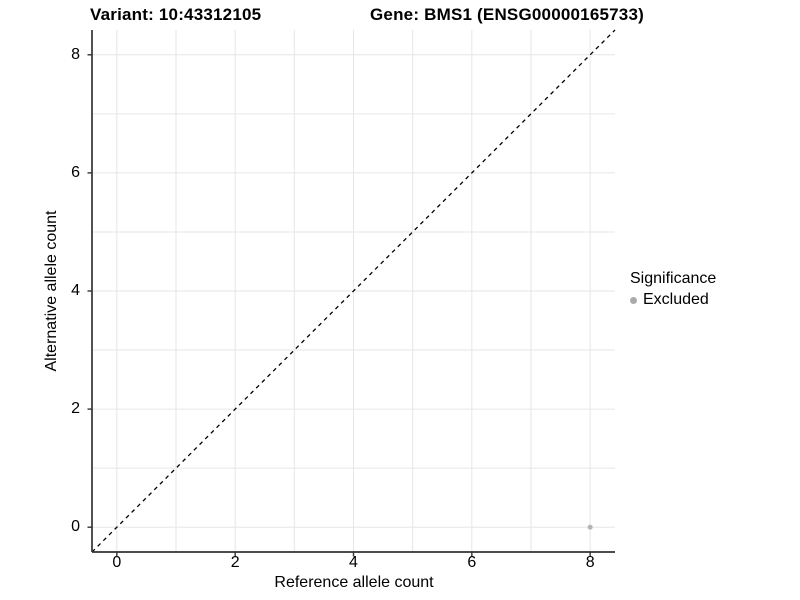  Describe the element at coordinates (507, 14) in the screenshot. I see `gene-title: Gene: BMS1 (ENSG00000165733)` at that location.